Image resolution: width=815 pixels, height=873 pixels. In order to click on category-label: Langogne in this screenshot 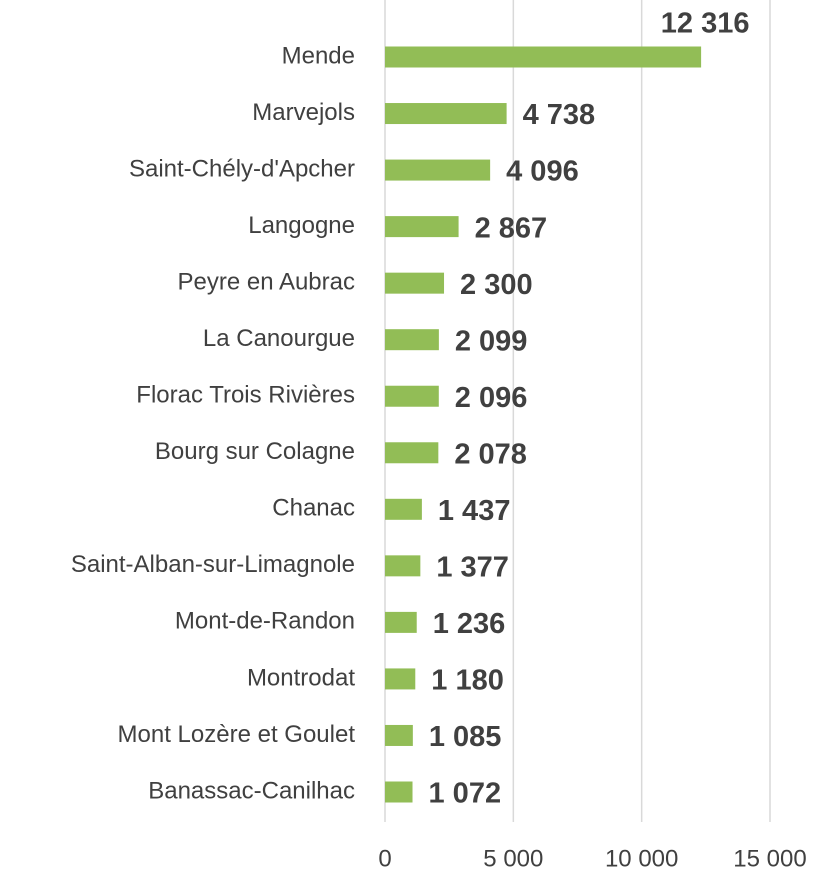, I will do `click(301, 225)`.